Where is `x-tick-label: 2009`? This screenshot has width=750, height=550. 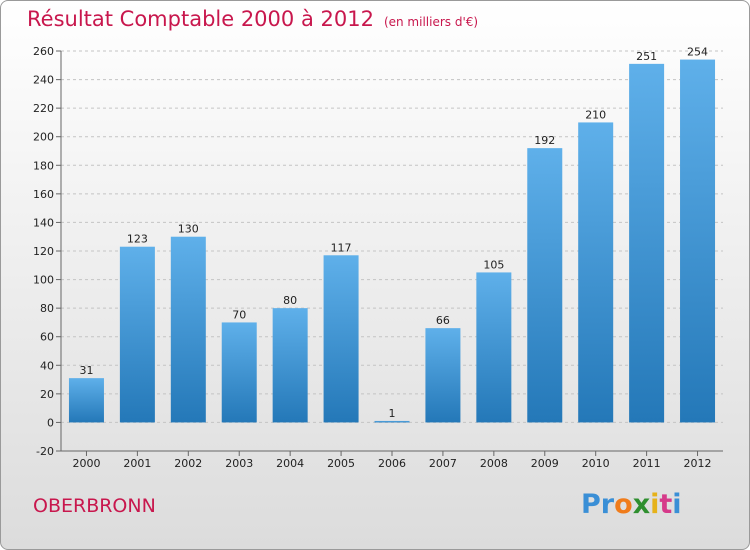
x-tick-label: 2009 is located at coordinates (545, 463).